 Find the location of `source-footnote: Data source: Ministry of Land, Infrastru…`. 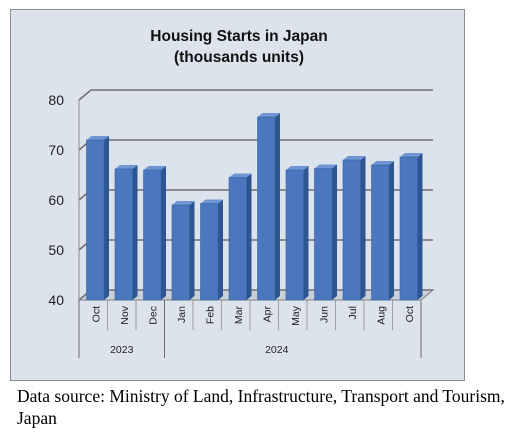

source-footnote: Data source: Ministry of Land, Infrastru… is located at coordinates (261, 407).